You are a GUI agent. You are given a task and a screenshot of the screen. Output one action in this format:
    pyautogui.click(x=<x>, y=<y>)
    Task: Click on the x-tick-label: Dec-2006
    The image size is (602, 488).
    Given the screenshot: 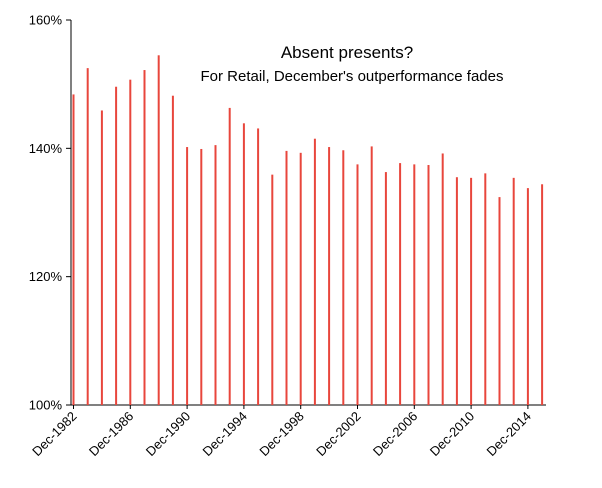 What is the action you would take?
    pyautogui.click(x=395, y=434)
    